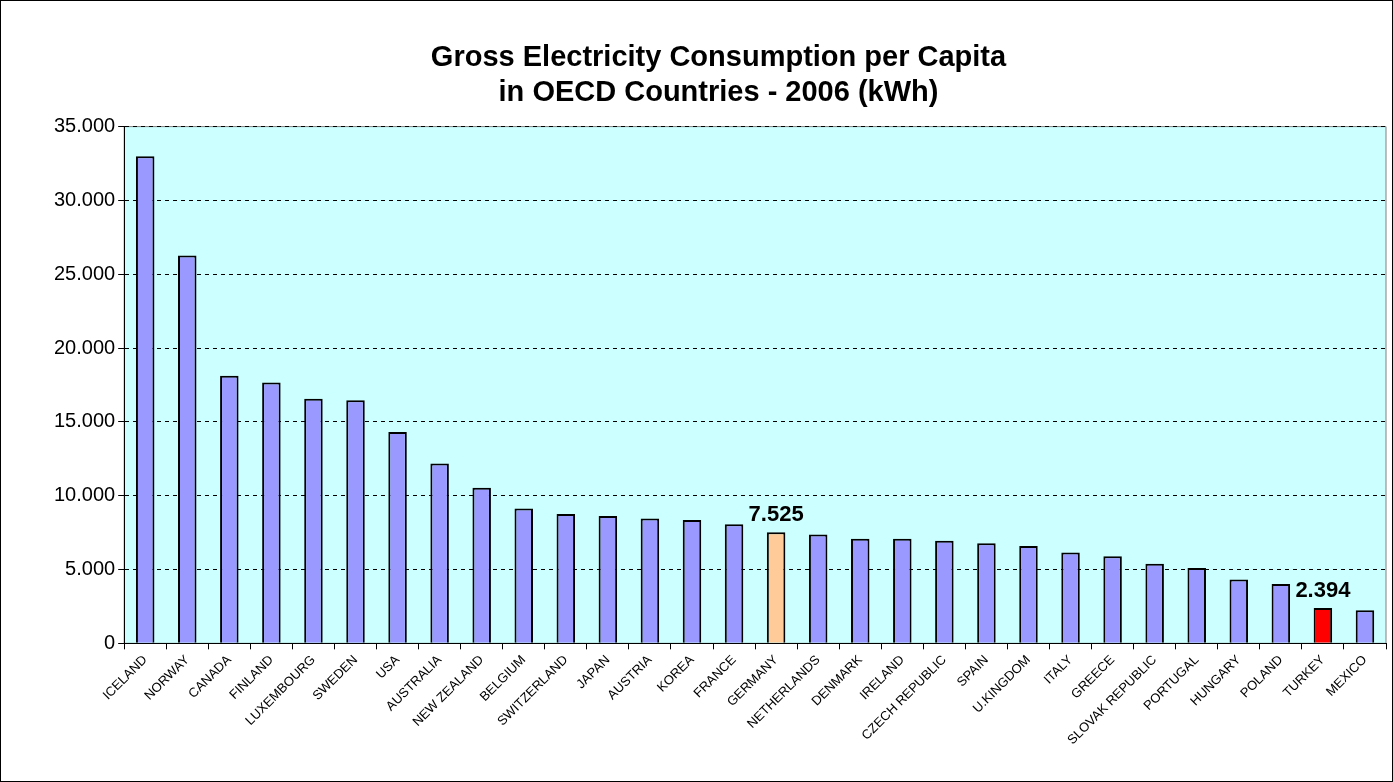 The image size is (1393, 782). Describe the element at coordinates (85, 494) in the screenshot. I see `y-tick-label: 10.000` at that location.